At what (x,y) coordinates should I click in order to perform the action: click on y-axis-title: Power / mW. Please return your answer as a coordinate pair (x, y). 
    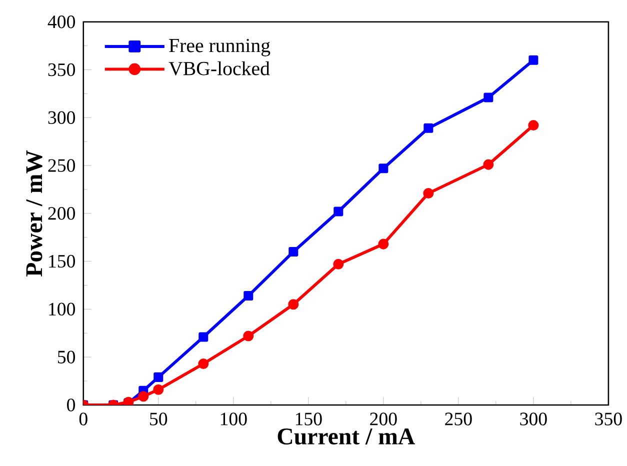
    Looking at the image, I should click on (34, 213).